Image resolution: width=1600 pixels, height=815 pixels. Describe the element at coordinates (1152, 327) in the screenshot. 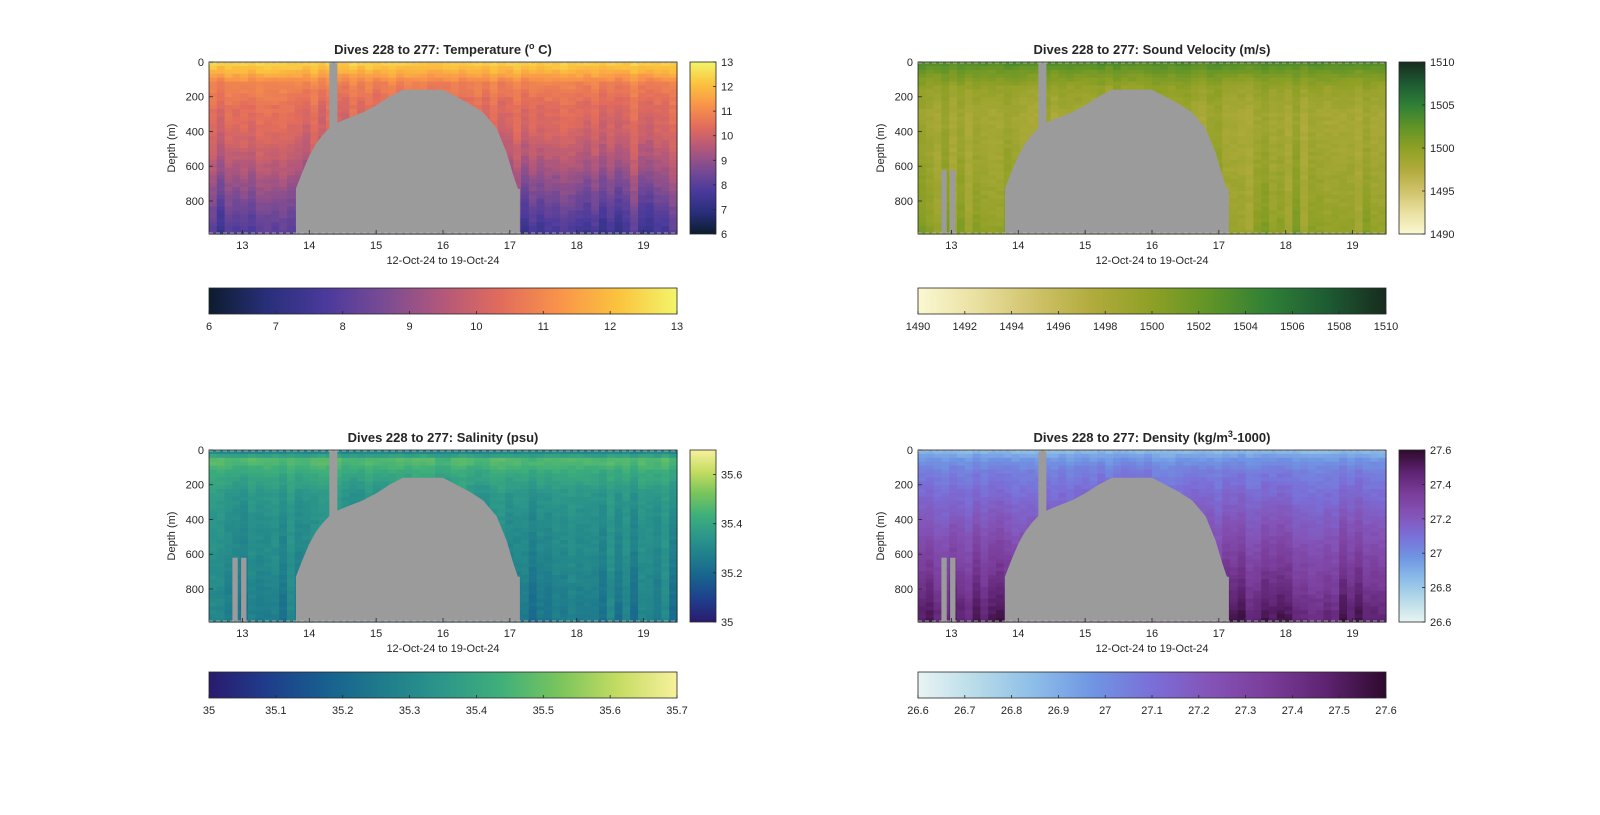

I see `hcolorbar-tick-label: 1500` at that location.